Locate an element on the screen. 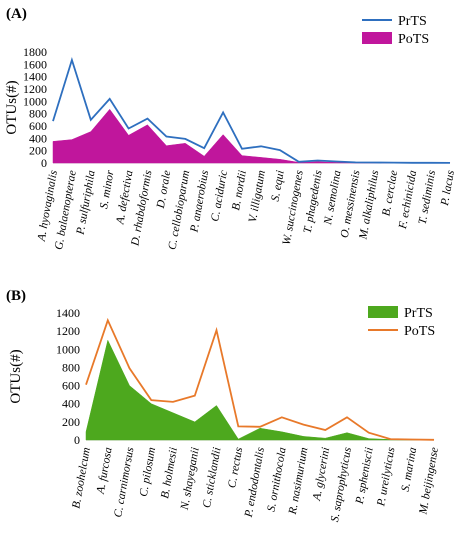  category-label: A. defectiva is located at coordinates (124, 197).